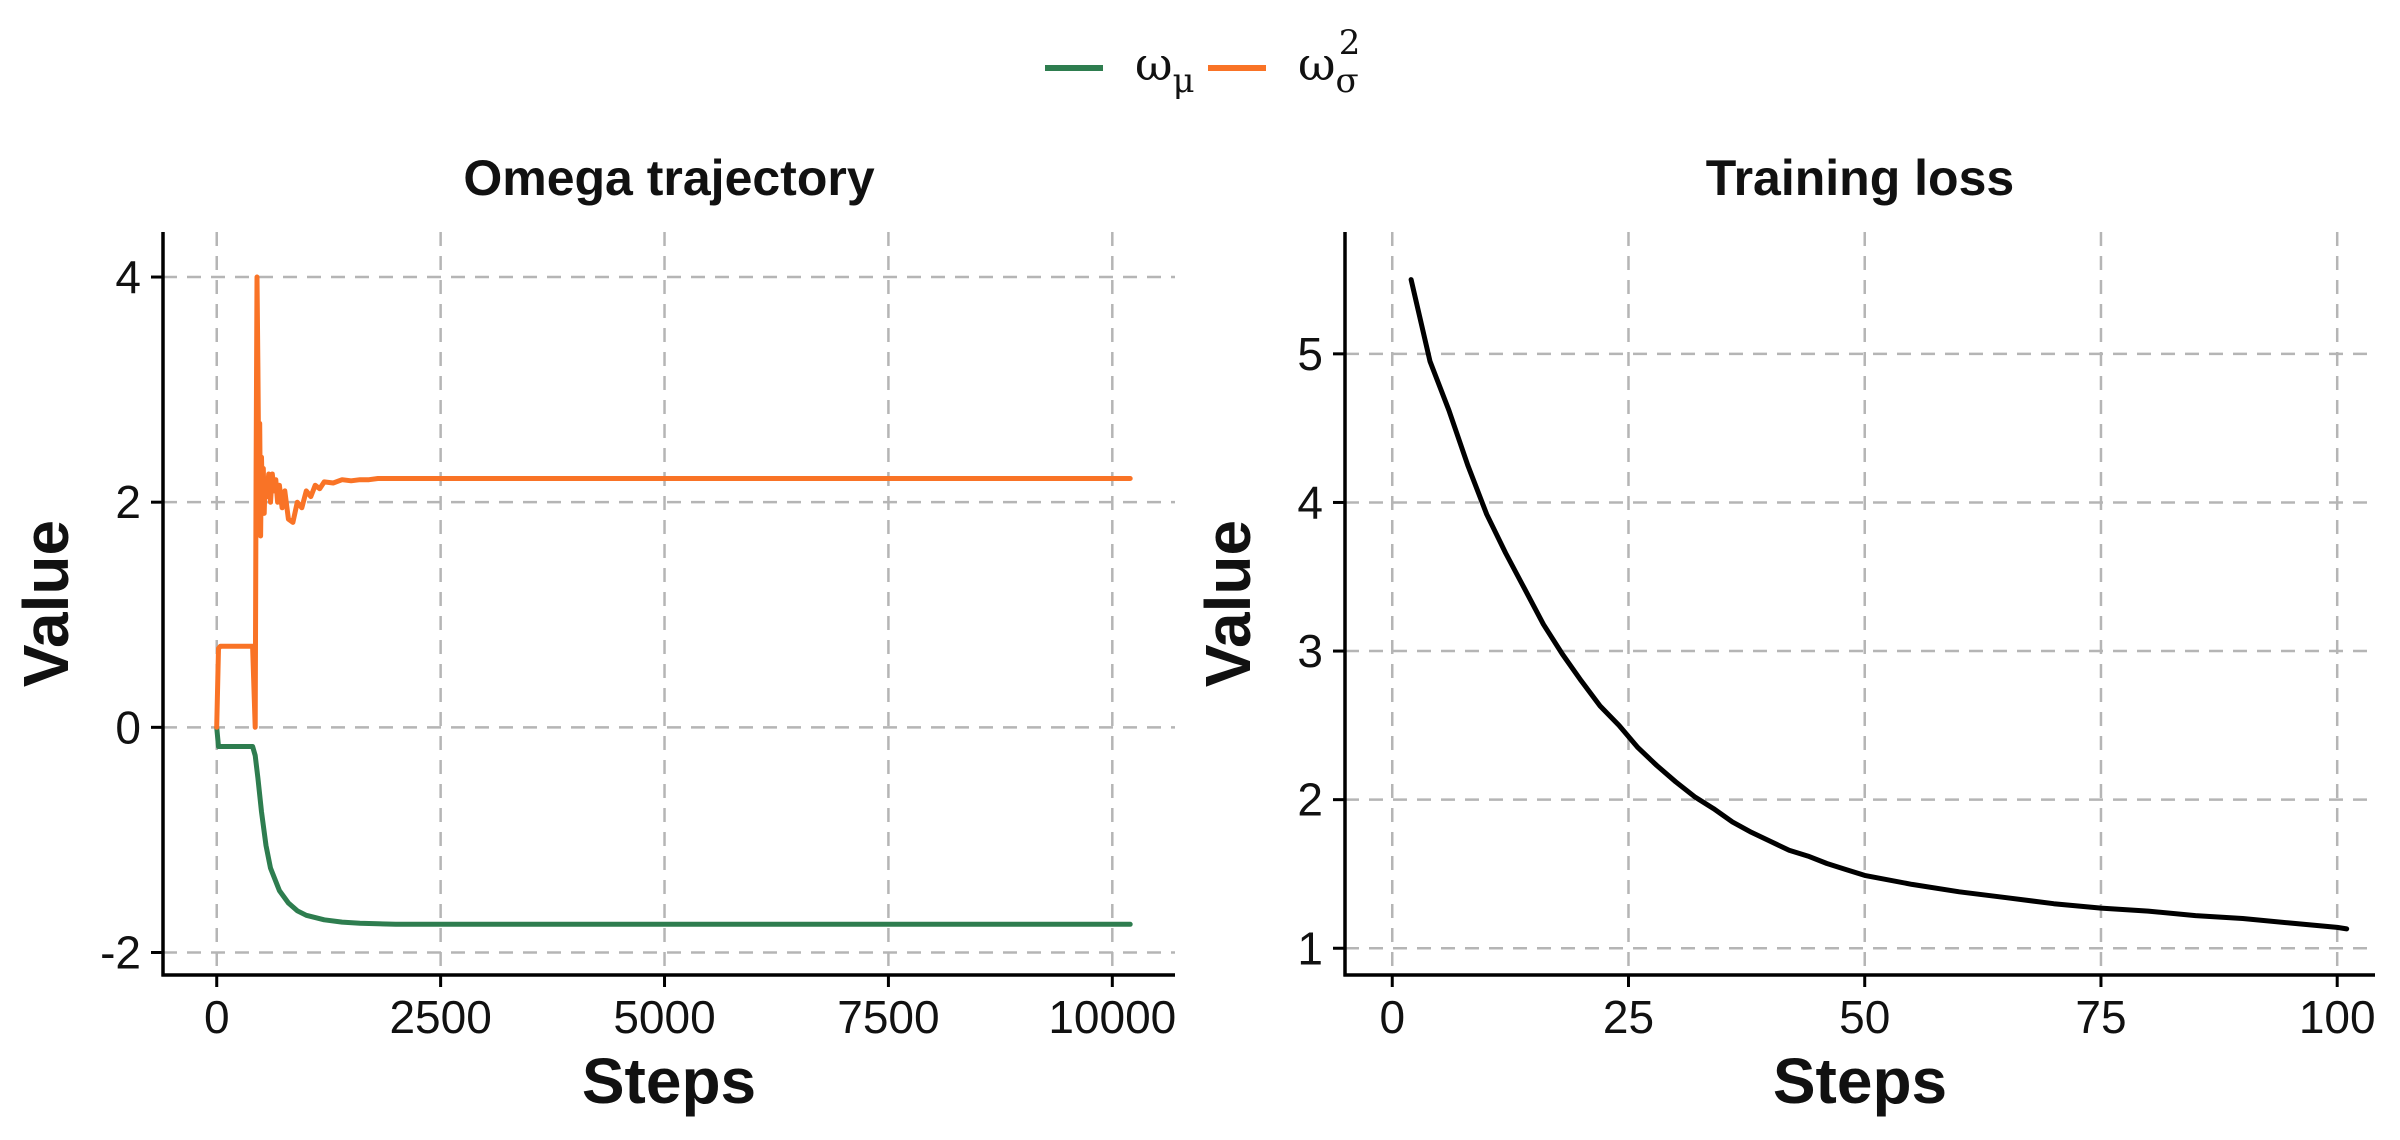  What do you see at coordinates (1860, 178) in the screenshot?
I see `panel-title: Training loss` at bounding box center [1860, 178].